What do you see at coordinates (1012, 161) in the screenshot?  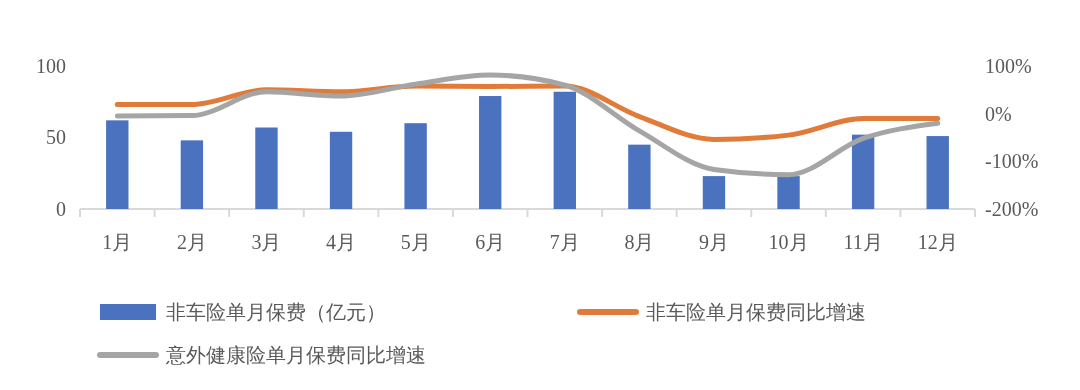 I see `y2-tick-label: -100%` at bounding box center [1012, 161].